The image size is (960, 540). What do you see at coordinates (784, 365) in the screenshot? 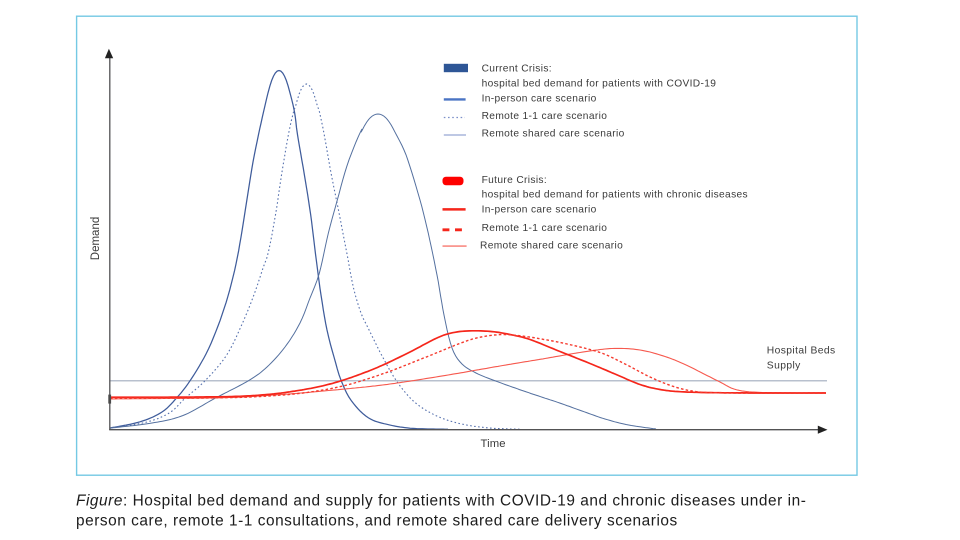
I see `svg-text: Supply` at bounding box center [784, 365].